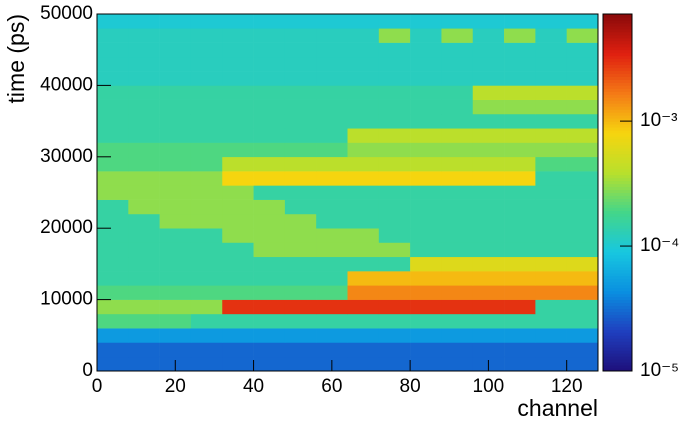 The height and width of the screenshot is (438, 685). What do you see at coordinates (331, 386) in the screenshot?
I see `x-tick-label: 60` at bounding box center [331, 386].